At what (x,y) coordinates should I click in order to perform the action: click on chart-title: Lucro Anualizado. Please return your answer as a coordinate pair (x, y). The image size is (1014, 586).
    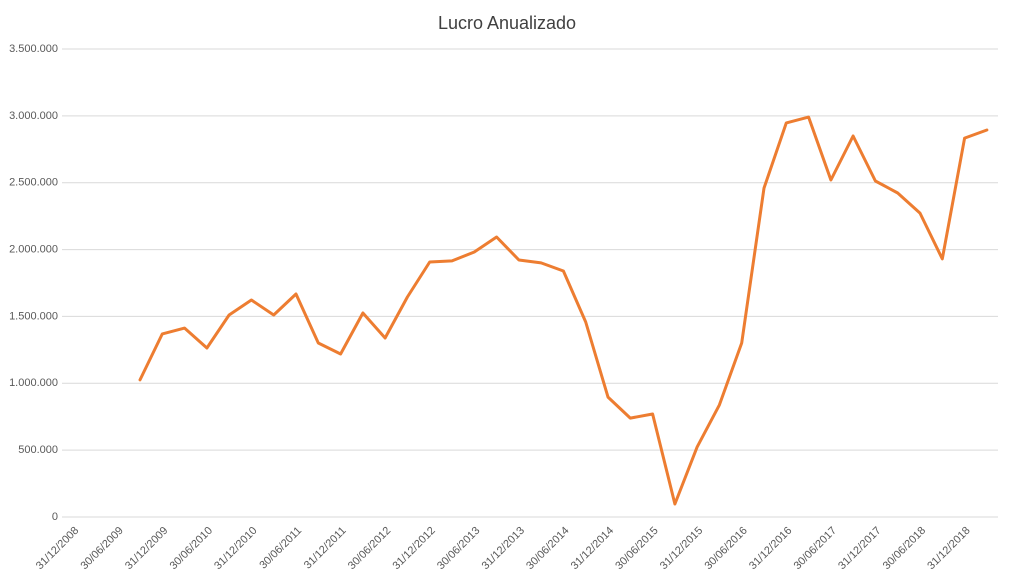
    Looking at the image, I should click on (507, 23).